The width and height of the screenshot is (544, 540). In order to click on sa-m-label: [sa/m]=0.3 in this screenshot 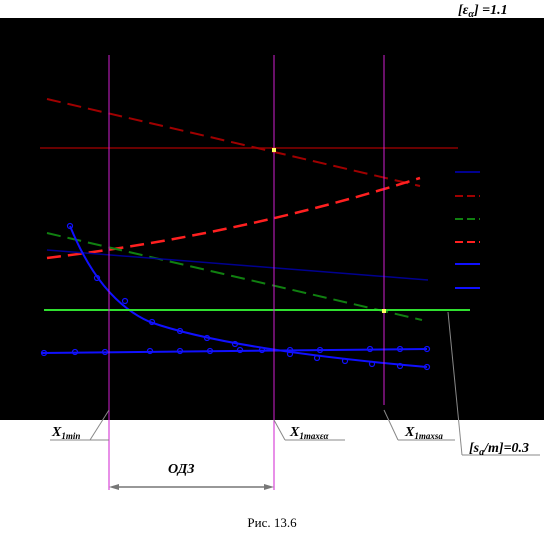, I will do `click(499, 449)`.